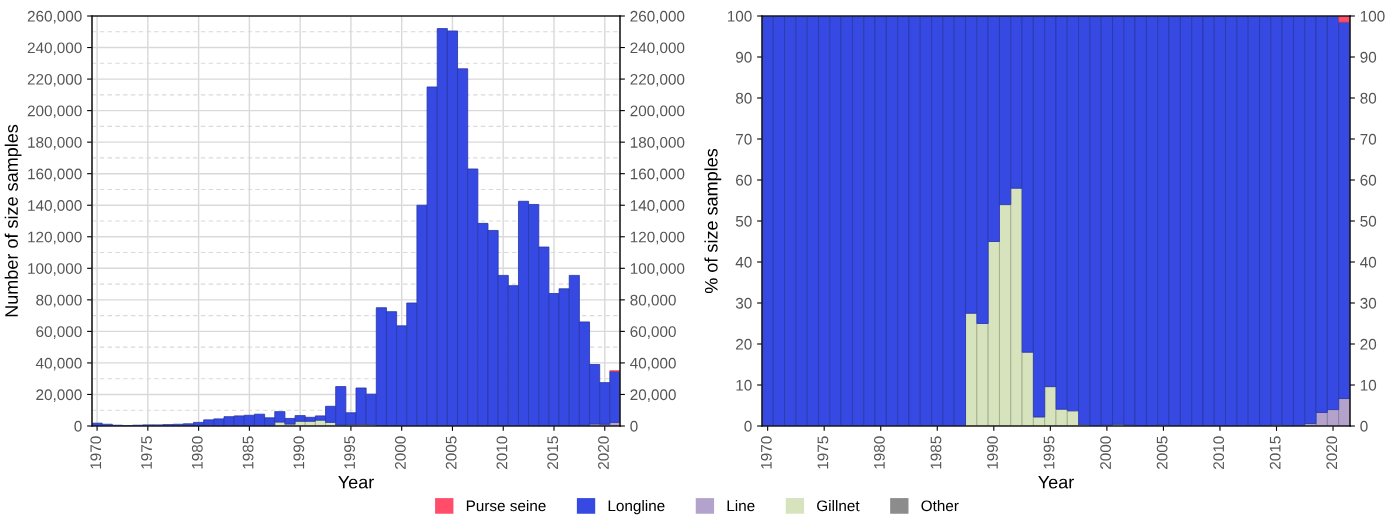 The width and height of the screenshot is (1394, 528). I want to click on y2-tick-label: 90, so click(1368, 57).